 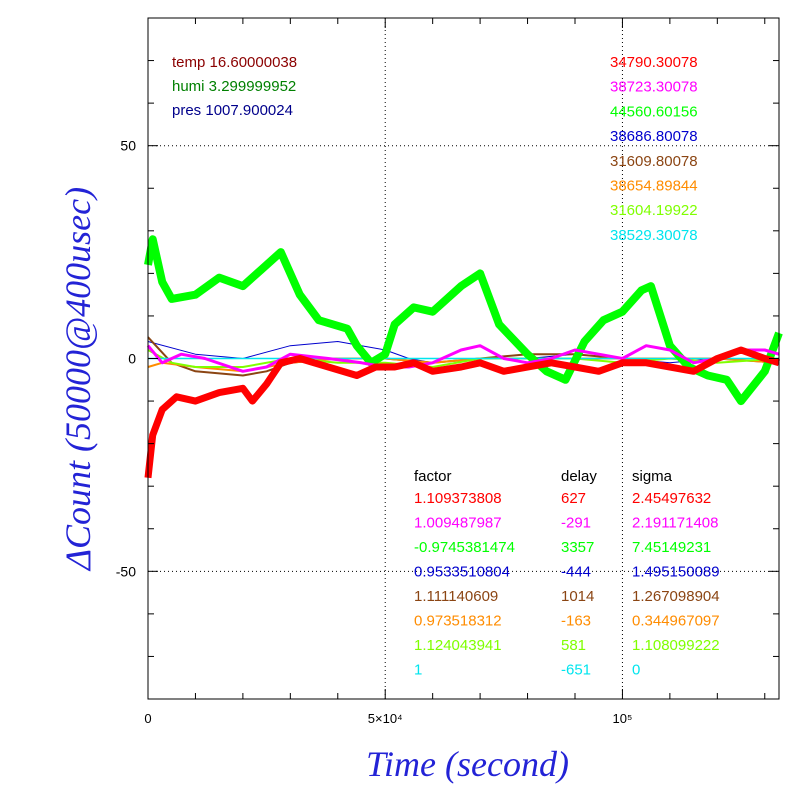 I want to click on legend-entry: 38529.30078, so click(x=654, y=235).